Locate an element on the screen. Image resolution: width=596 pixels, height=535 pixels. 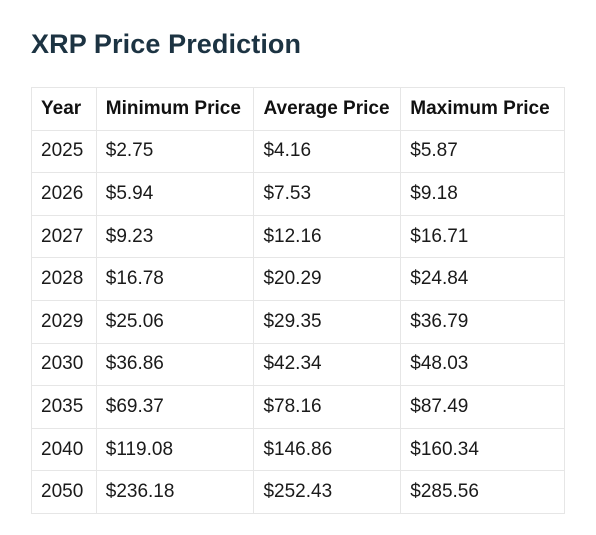
cell-maximum-price: $48.03 is located at coordinates (482, 364).